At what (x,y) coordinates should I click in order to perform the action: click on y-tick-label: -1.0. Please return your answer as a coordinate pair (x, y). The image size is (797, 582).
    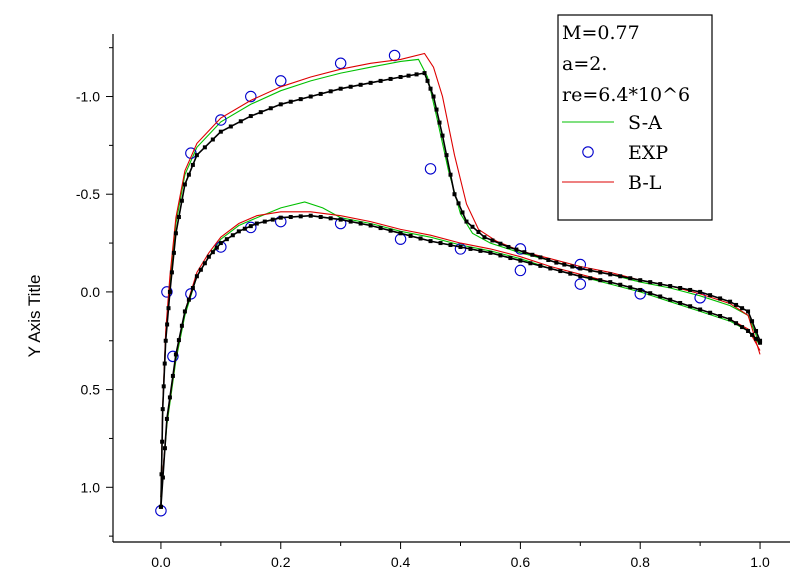
    Looking at the image, I should click on (88, 97).